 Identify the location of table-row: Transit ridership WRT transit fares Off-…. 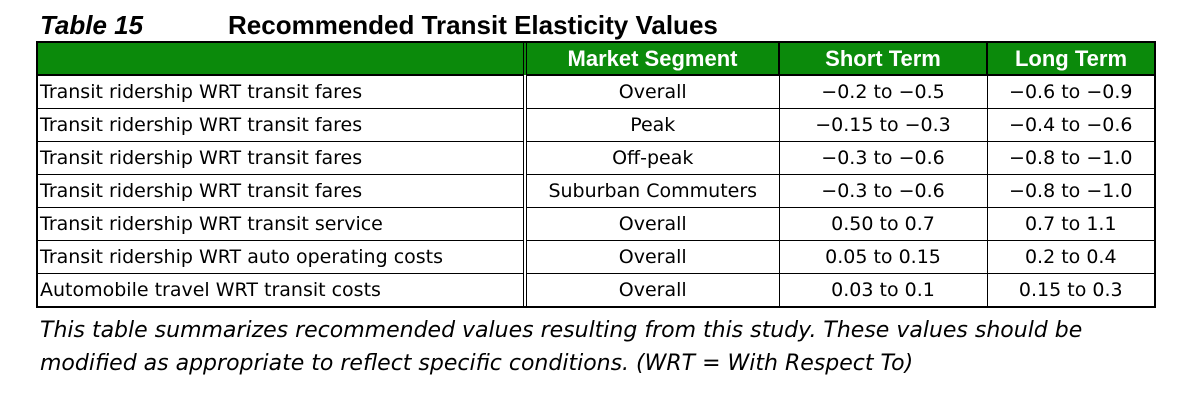
(596, 158).